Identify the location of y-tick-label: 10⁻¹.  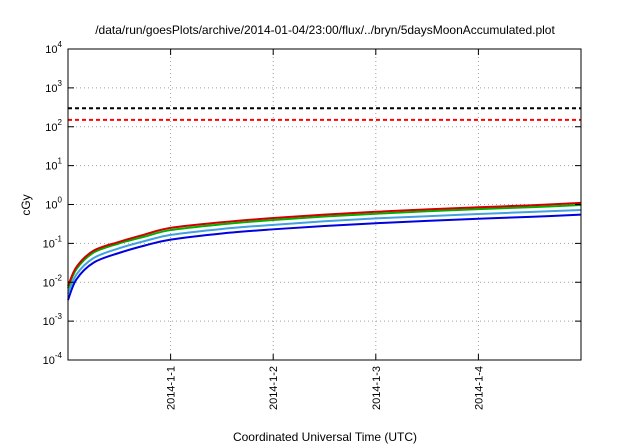
(53, 242).